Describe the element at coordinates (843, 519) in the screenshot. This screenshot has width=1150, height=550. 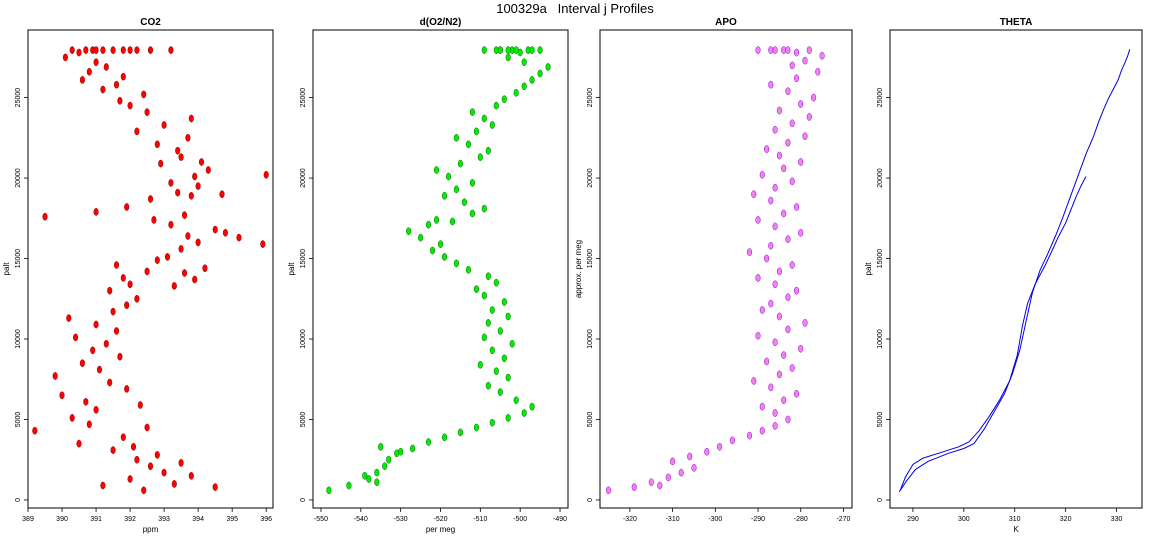
I see `x-tick-label: -270` at that location.